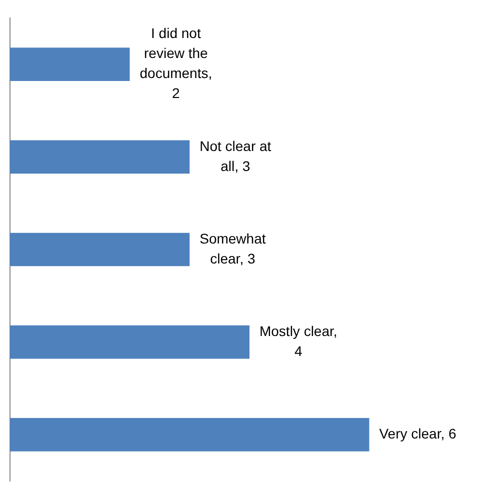  Describe the element at coordinates (298, 340) in the screenshot. I see `data-label: Mostly clear, 4` at that location.